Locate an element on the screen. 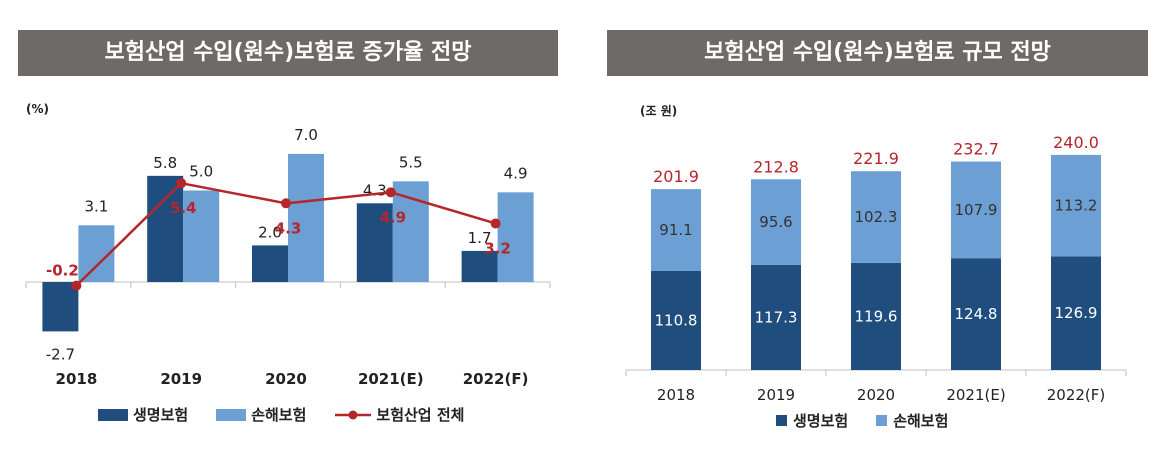 The image size is (1170, 456). nonlife-stack-label: 91.1 is located at coordinates (675, 230).